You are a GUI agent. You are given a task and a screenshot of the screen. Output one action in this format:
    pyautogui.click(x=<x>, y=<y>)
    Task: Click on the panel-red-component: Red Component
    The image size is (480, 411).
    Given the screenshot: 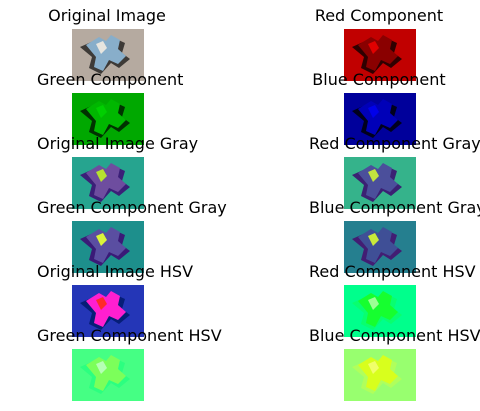 What is the action you would take?
    pyautogui.click(x=379, y=44)
    